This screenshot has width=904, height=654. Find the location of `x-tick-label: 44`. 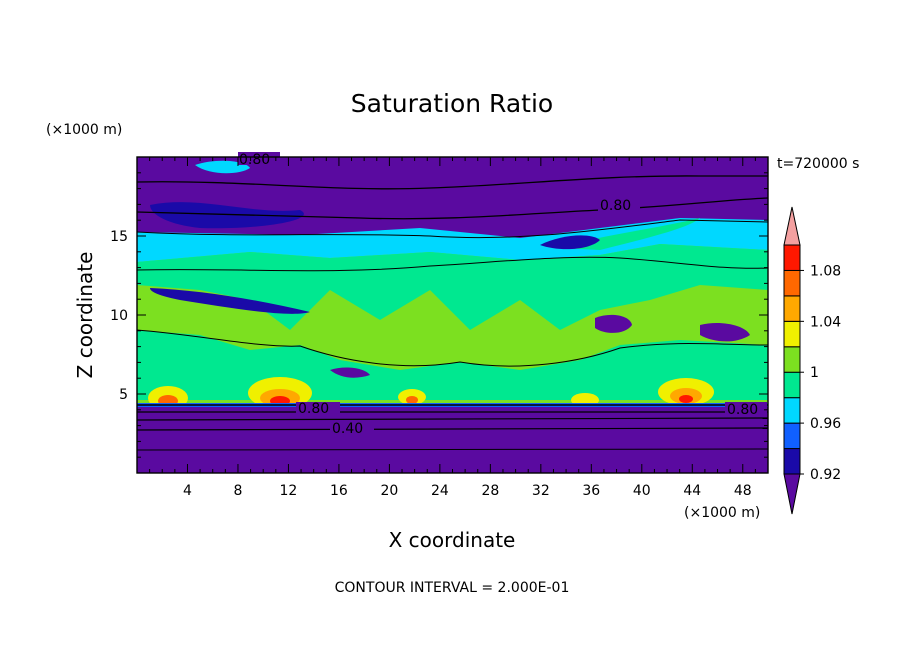

x-tick-label: 44 is located at coordinates (692, 491).